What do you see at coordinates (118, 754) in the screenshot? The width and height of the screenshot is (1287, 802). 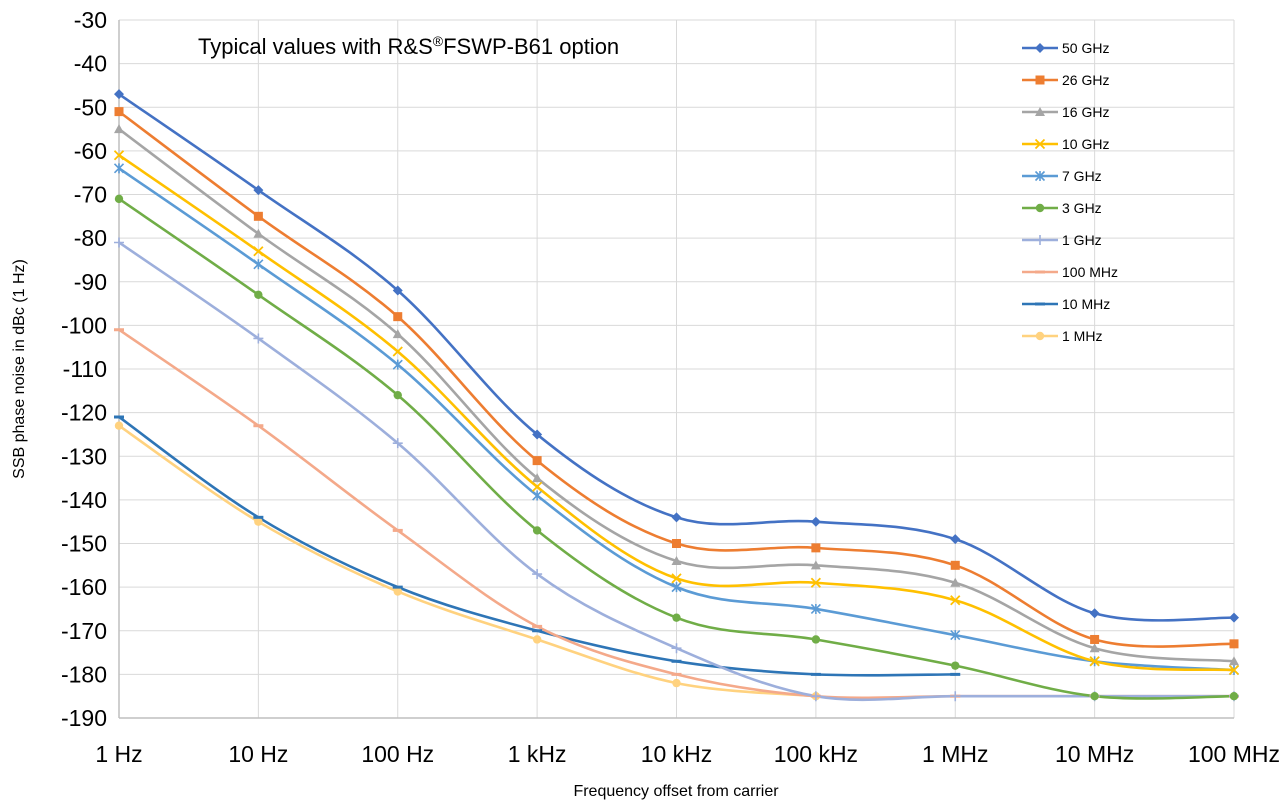 I see `x-tick-label: 1 Hz` at bounding box center [118, 754].